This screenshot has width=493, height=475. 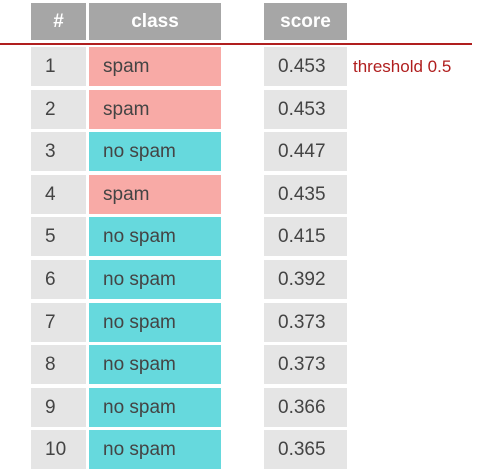 What do you see at coordinates (58, 364) in the screenshot?
I see `row-number: 8` at bounding box center [58, 364].